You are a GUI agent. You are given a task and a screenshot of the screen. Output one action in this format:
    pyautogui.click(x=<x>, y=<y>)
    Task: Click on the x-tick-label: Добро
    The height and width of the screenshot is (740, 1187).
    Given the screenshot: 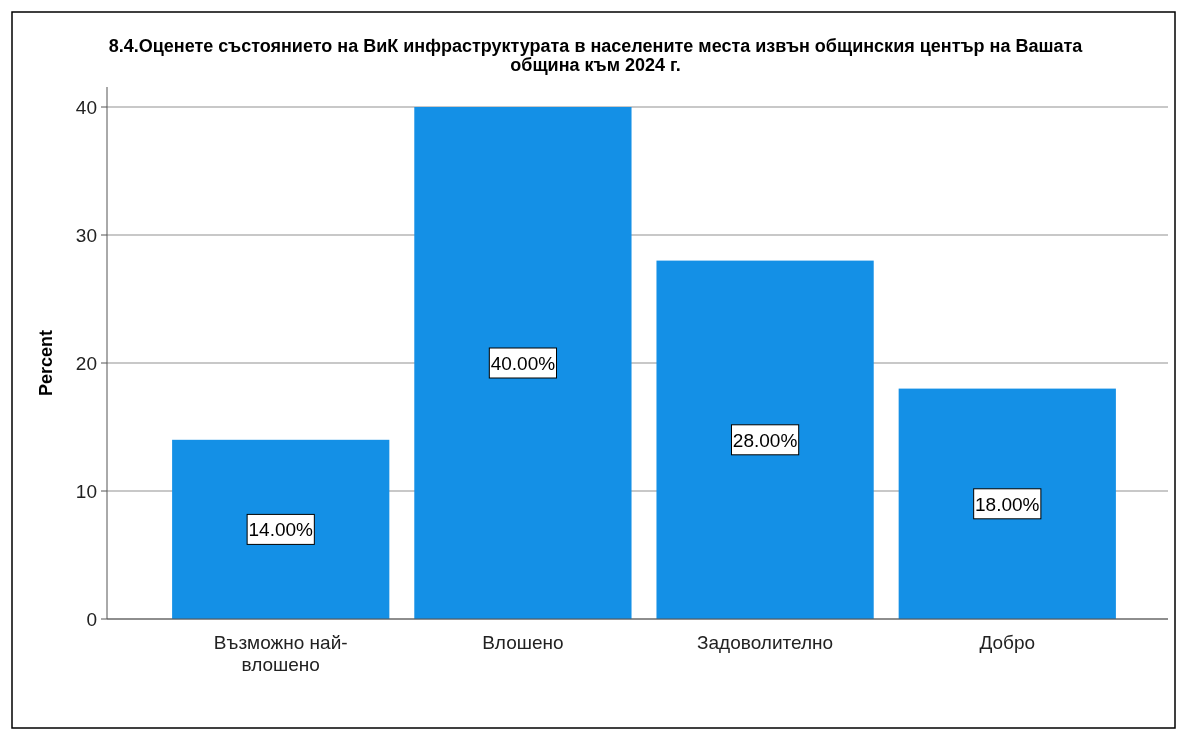 What is the action you would take?
    pyautogui.click(x=1007, y=642)
    